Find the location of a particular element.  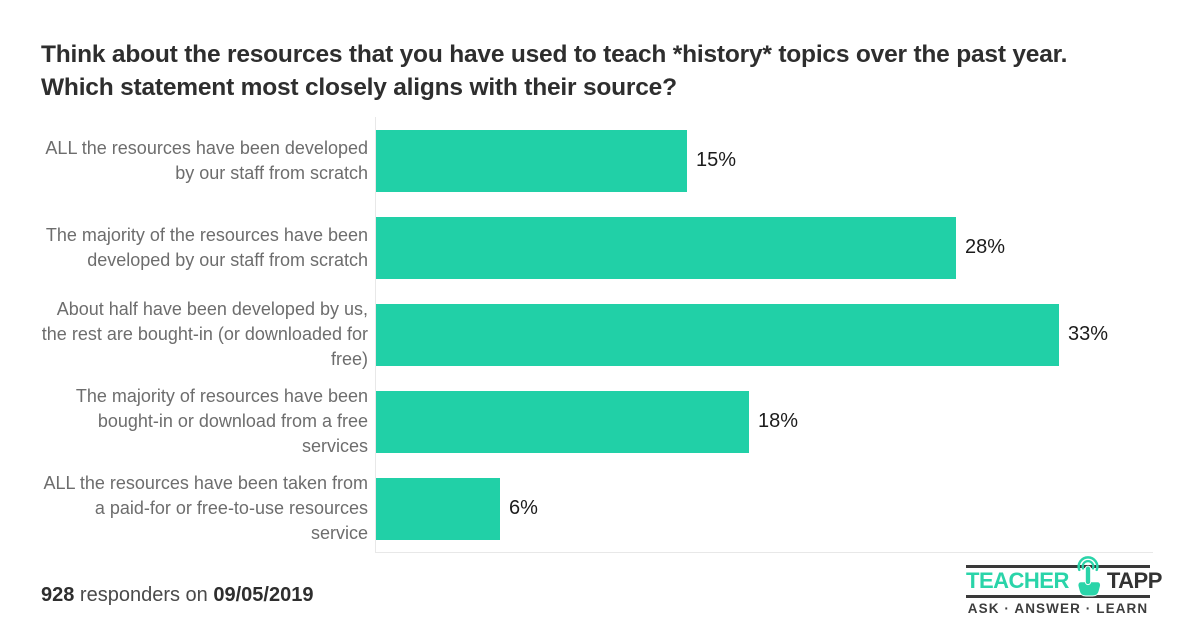

logo-rule-top is located at coordinates (1058, 566).